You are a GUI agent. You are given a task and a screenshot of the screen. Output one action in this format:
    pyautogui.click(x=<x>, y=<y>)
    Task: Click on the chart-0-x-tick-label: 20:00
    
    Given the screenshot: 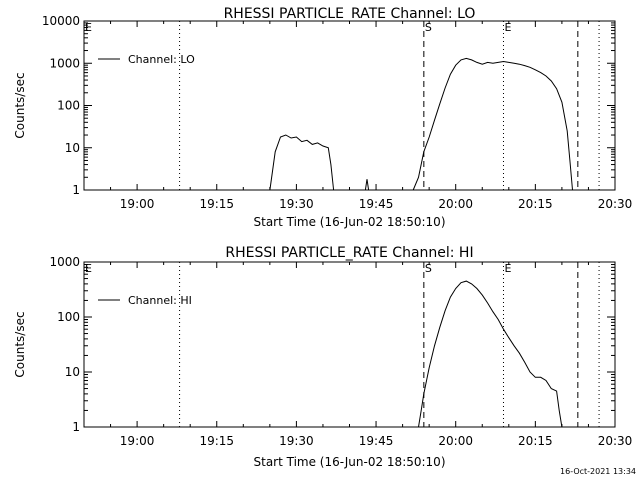 What is the action you would take?
    pyautogui.click(x=455, y=204)
    